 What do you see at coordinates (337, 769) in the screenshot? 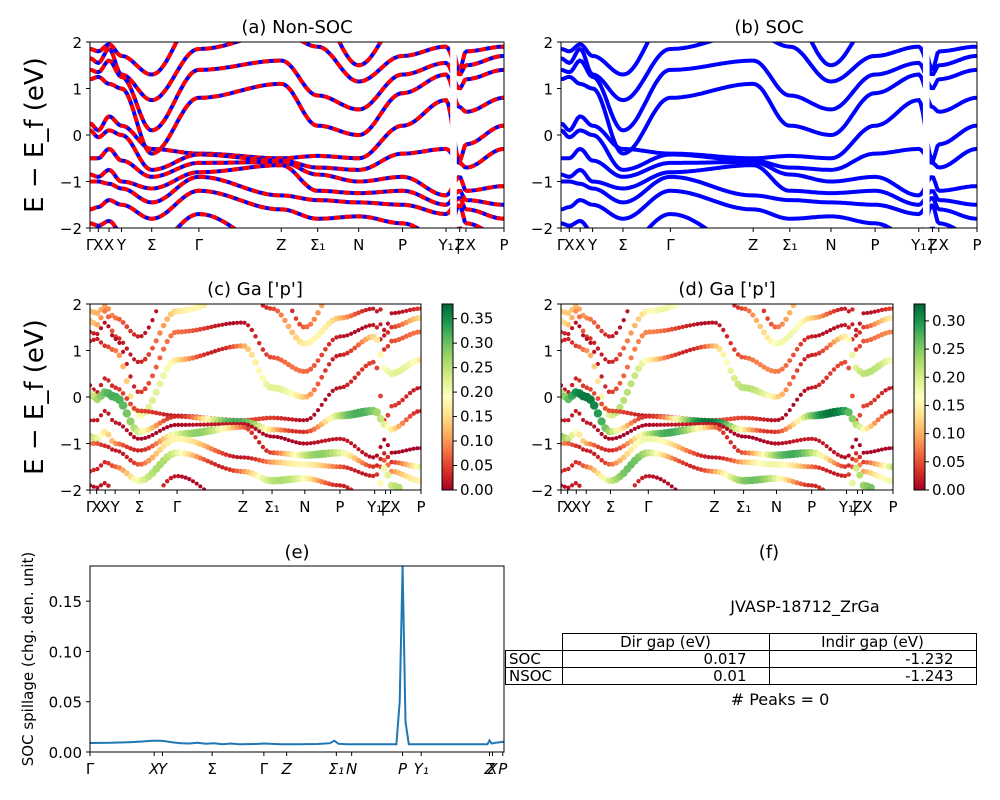
I see `x-tick-label: Σ₁` at bounding box center [337, 769].